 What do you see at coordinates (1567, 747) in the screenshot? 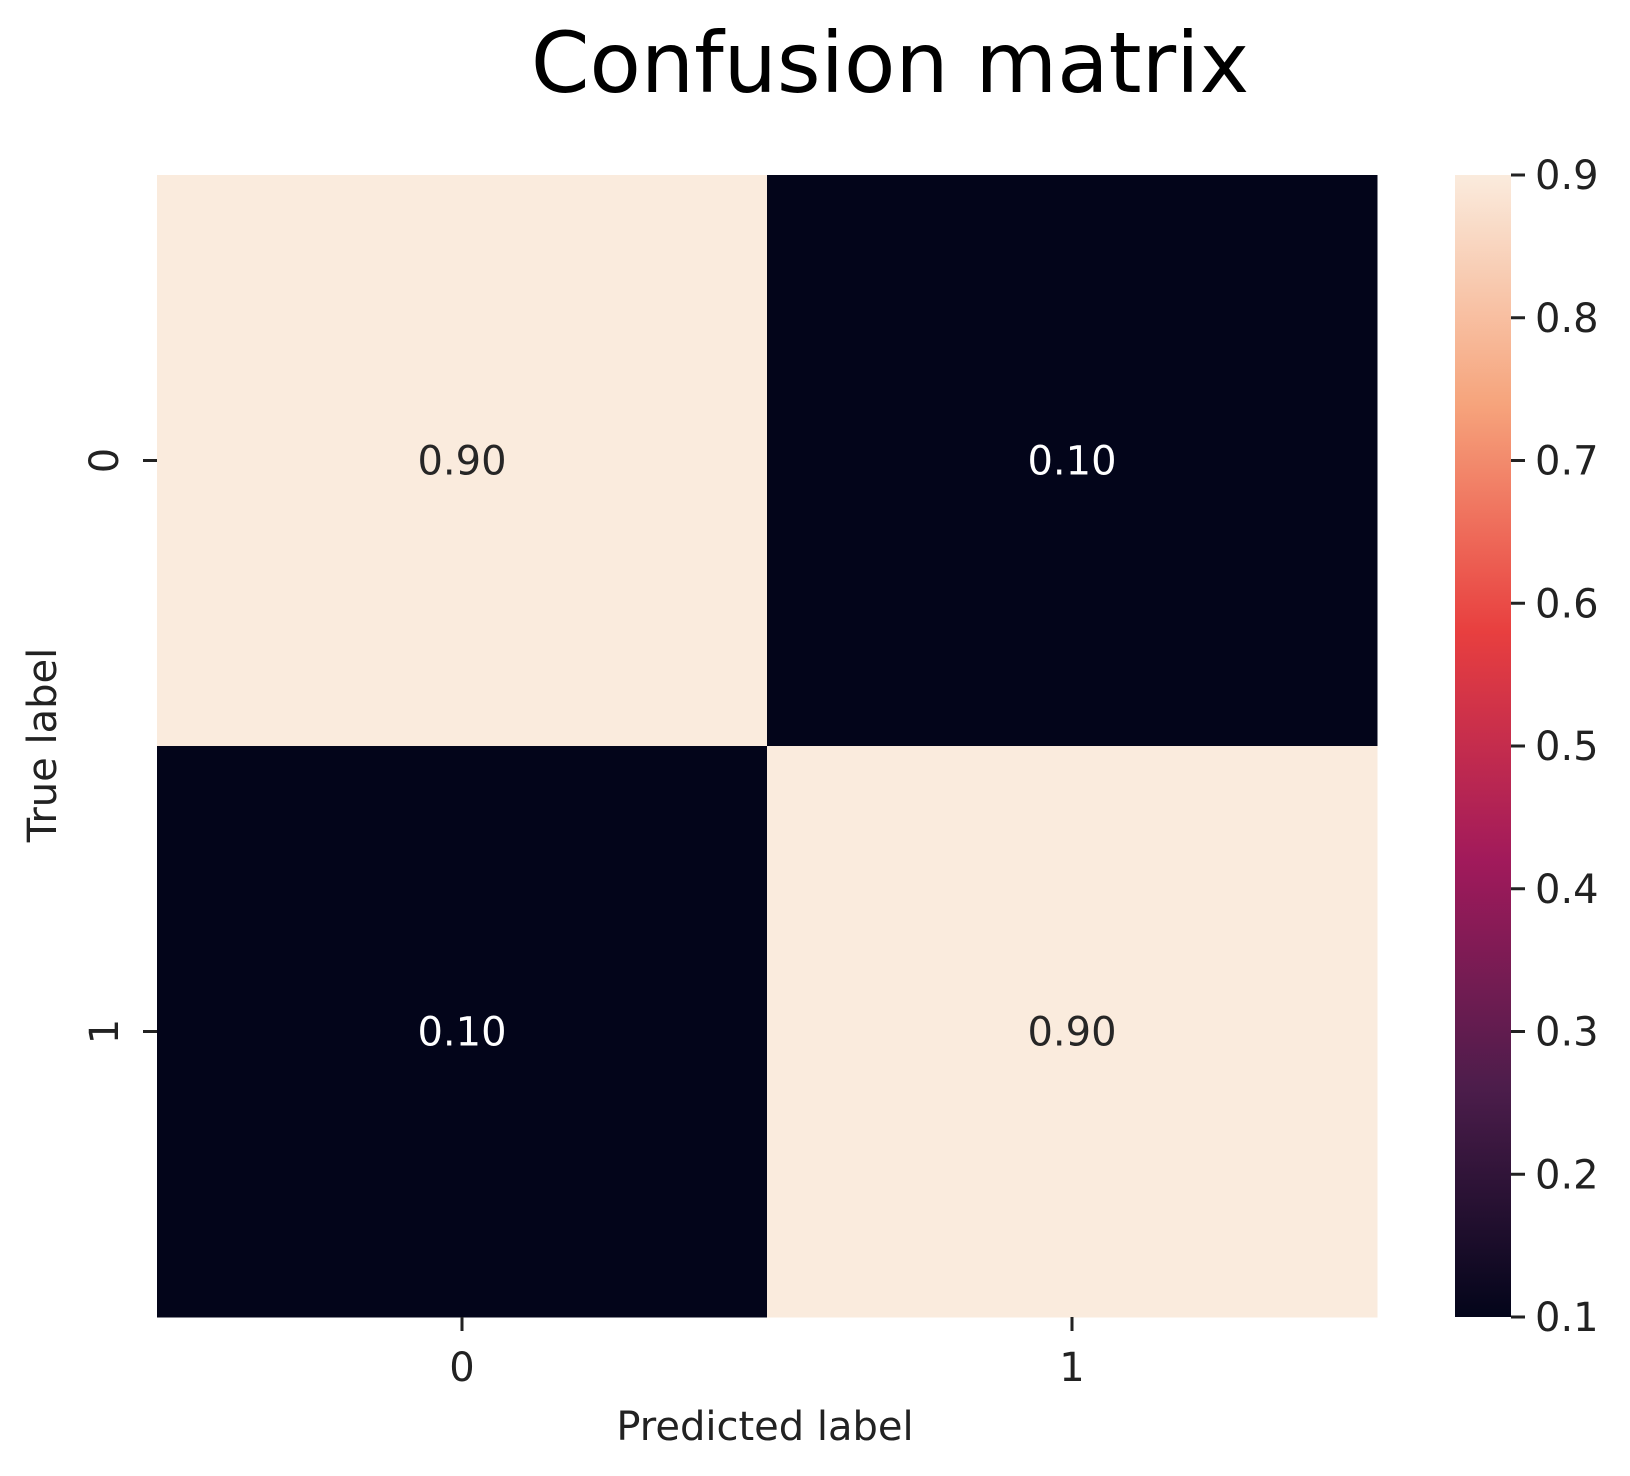
I see `colorbar-tick-label: 0.5` at bounding box center [1567, 747].